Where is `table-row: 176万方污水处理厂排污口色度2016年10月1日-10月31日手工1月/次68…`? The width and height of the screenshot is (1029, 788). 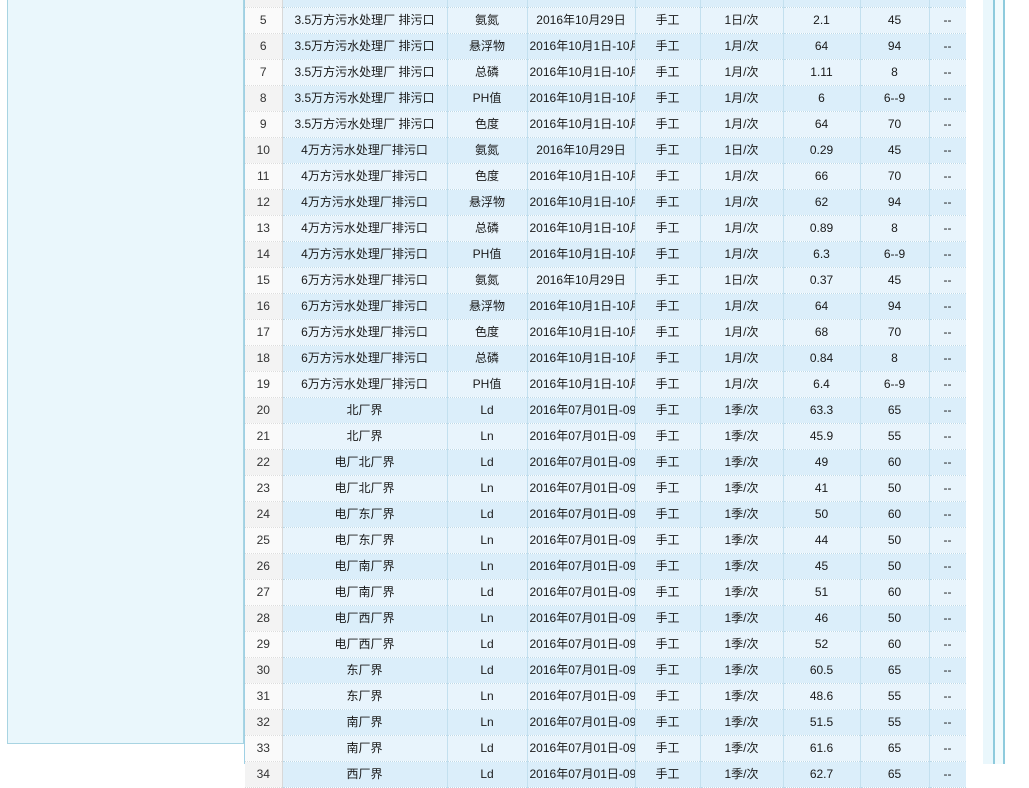
table-row: 176万方污水处理厂排污口色度2016年10月1日-10月31日手工1月/次68… is located at coordinates (605, 332).